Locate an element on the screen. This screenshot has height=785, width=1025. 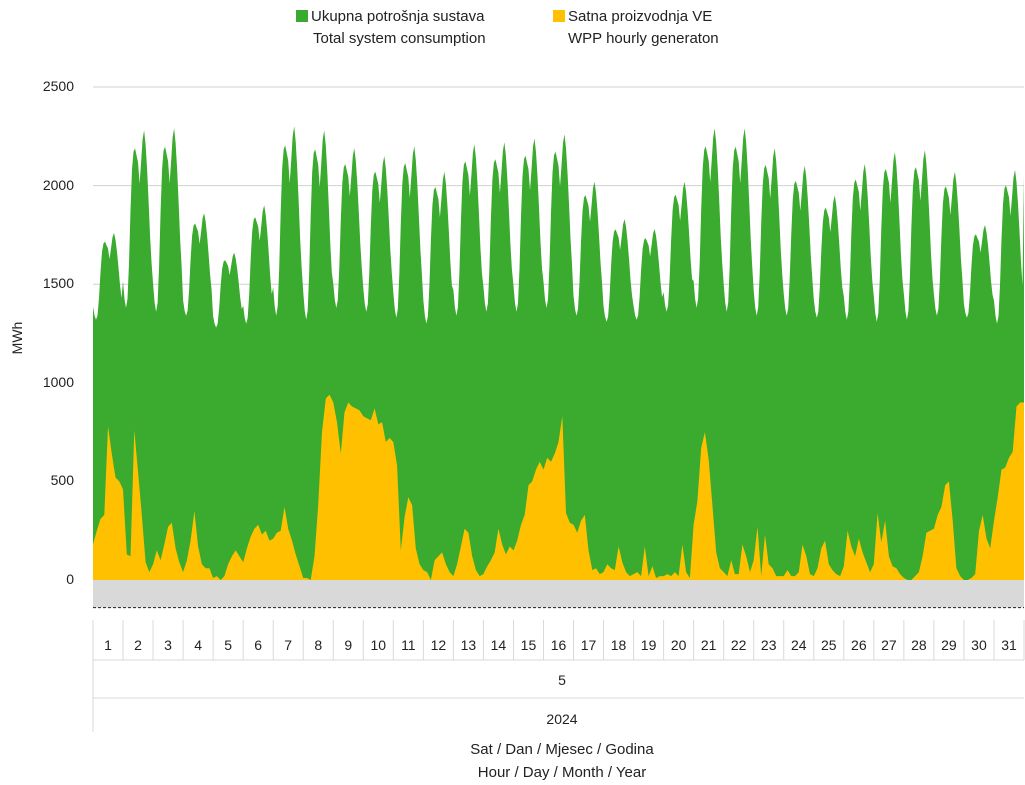
x-tick-day-6: 6 is located at coordinates (258, 645).